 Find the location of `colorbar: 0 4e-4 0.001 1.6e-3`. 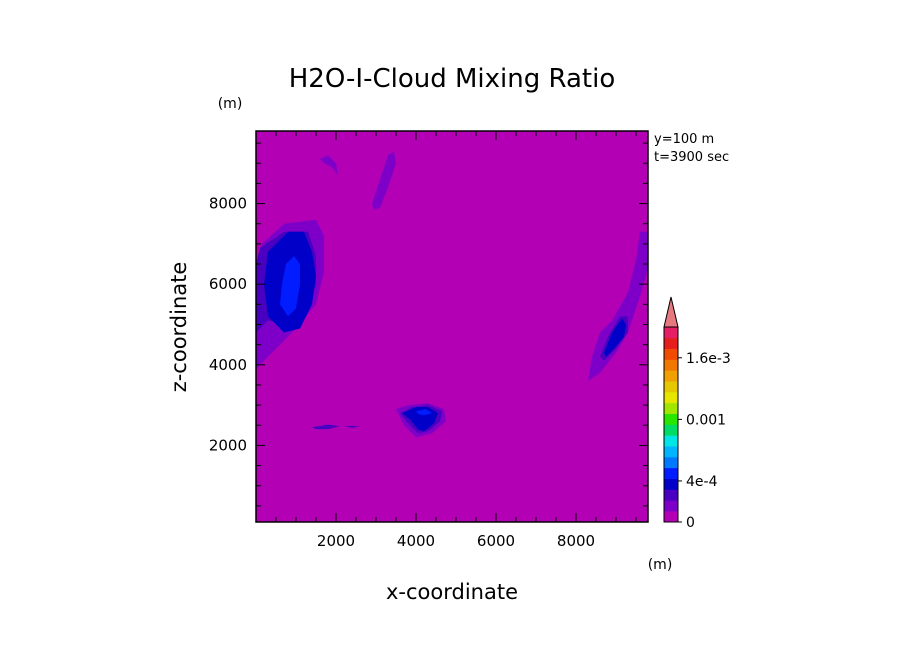

colorbar: 0 4e-4 0.001 1.6e-3 is located at coordinates (697, 413).